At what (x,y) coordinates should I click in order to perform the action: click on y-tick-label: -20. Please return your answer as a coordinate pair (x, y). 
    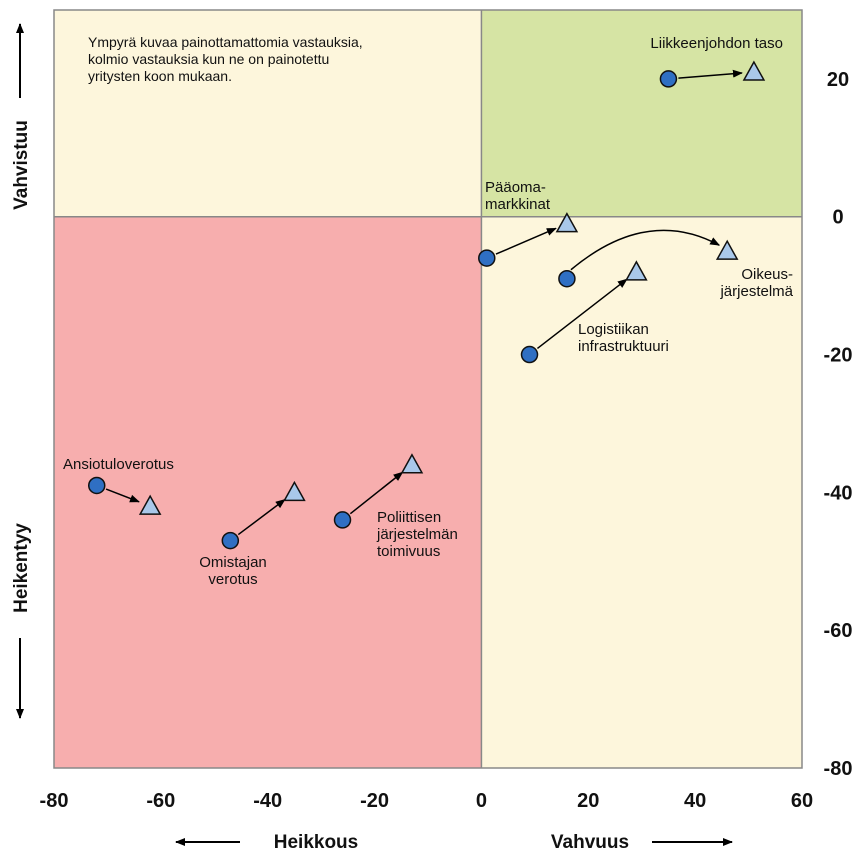
    Looking at the image, I should click on (838, 356).